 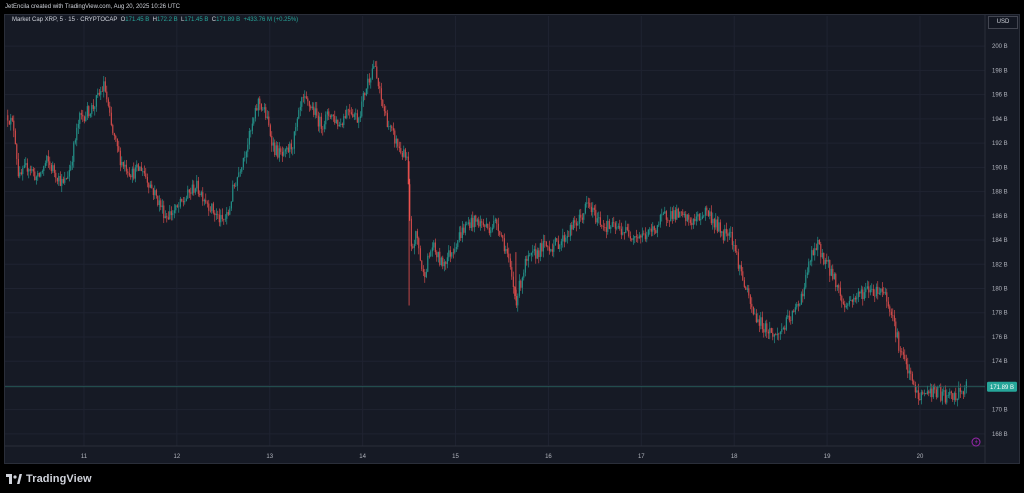 I want to click on footer-bar: TradingView, so click(x=512, y=478).